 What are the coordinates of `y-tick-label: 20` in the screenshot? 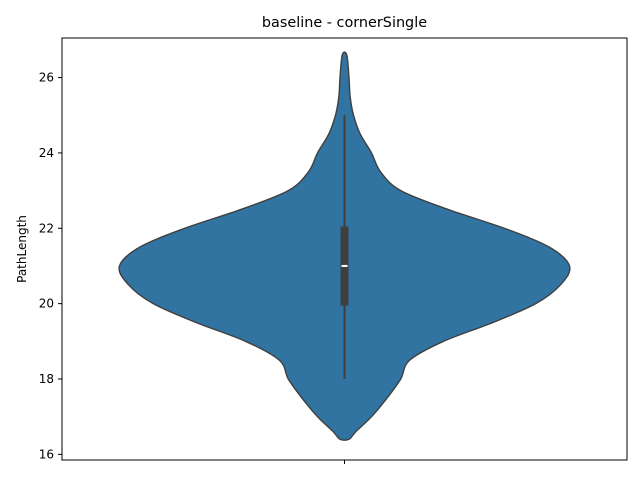 It's located at (46, 304).